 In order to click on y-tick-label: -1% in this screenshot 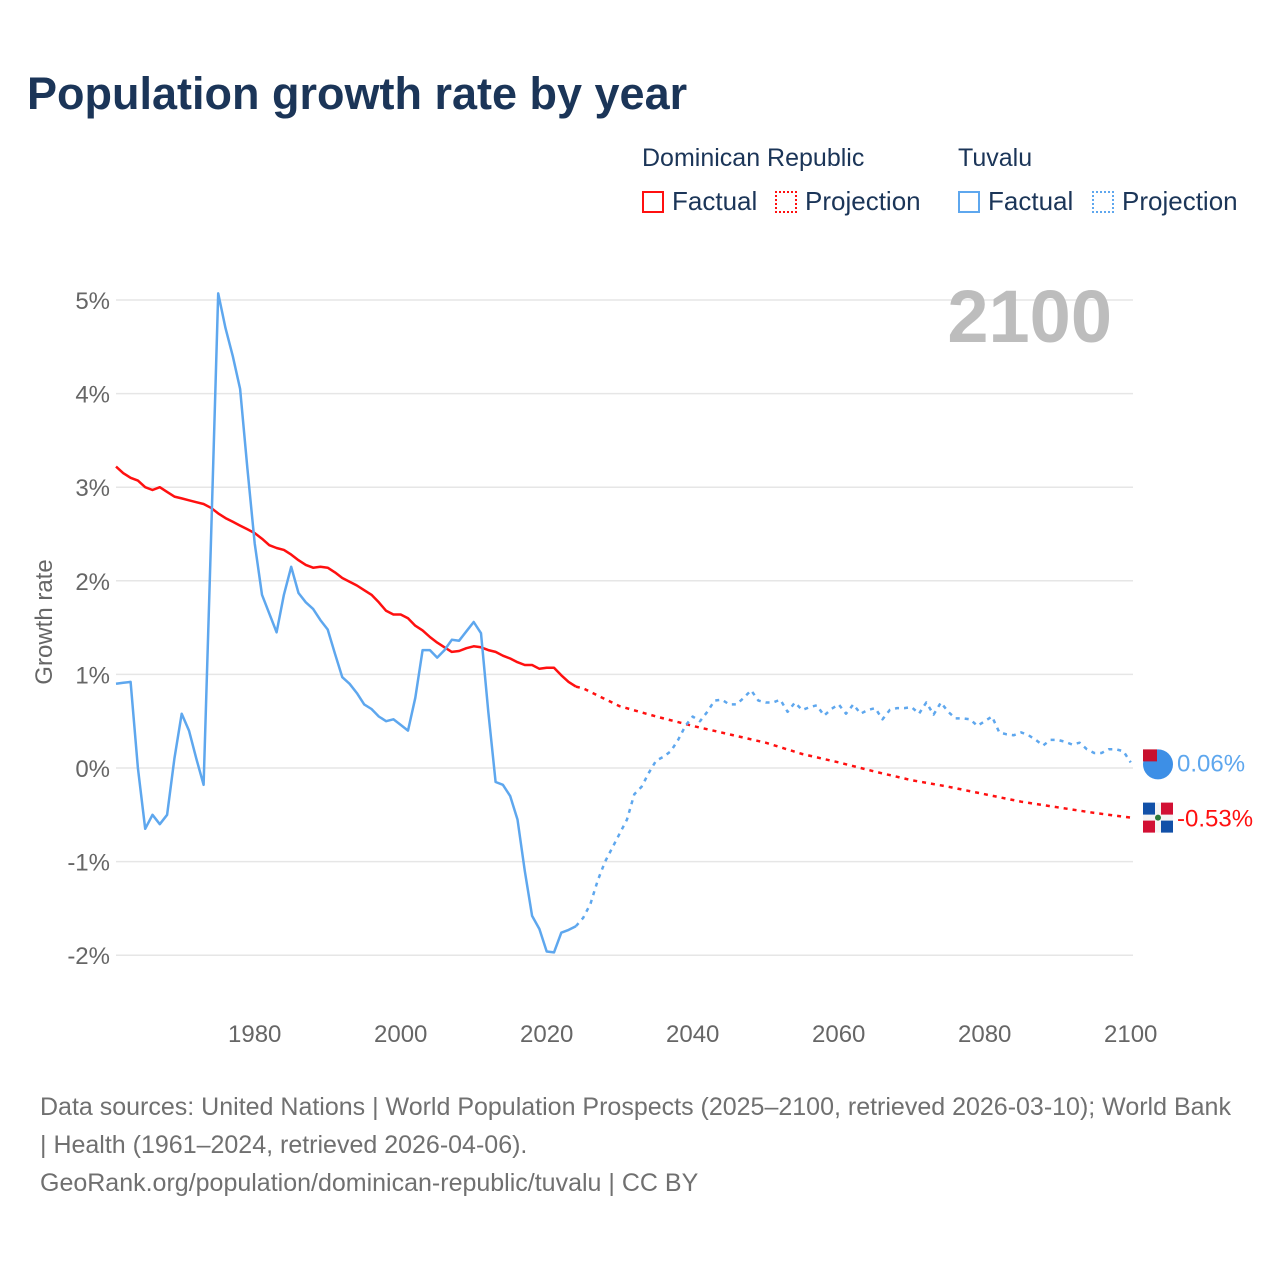, I will do `click(88, 863)`.